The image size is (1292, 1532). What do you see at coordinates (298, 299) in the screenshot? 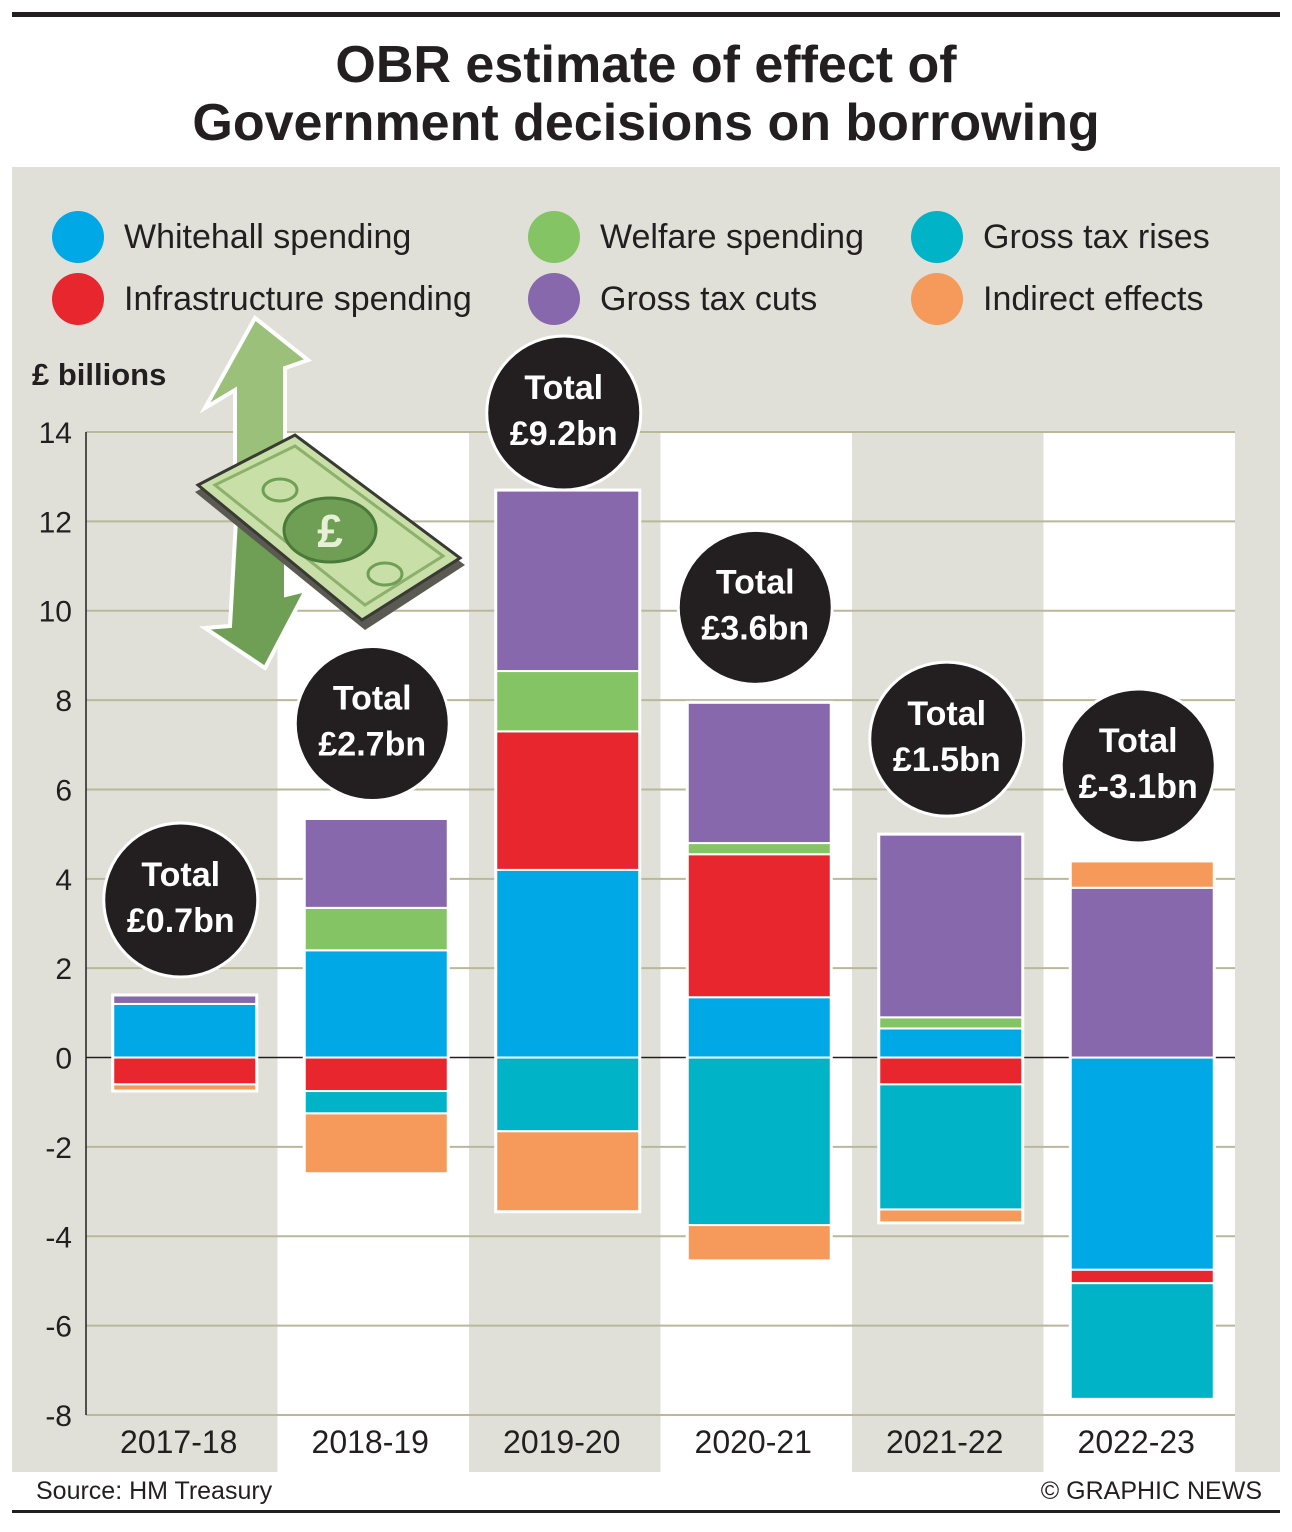
I see `legend-label: Infrastructure spending` at bounding box center [298, 299].